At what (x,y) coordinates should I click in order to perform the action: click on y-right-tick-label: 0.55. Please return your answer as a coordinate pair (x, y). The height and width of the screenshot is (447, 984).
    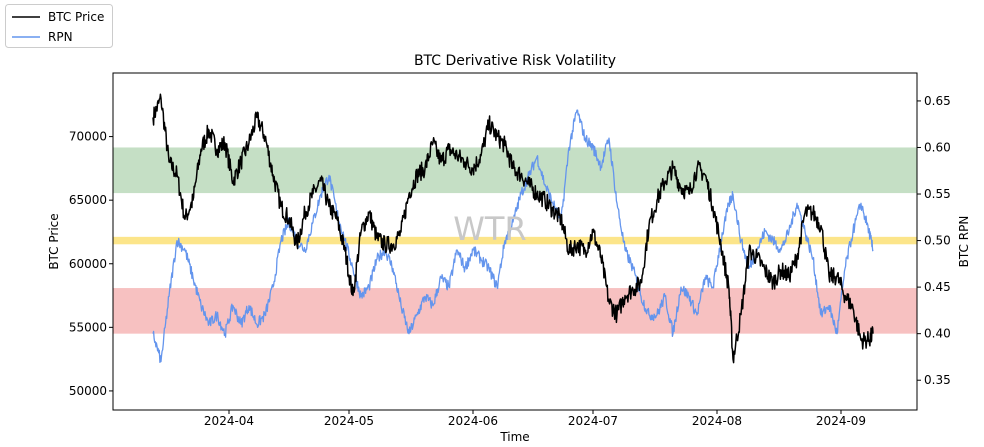
    Looking at the image, I should click on (937, 194).